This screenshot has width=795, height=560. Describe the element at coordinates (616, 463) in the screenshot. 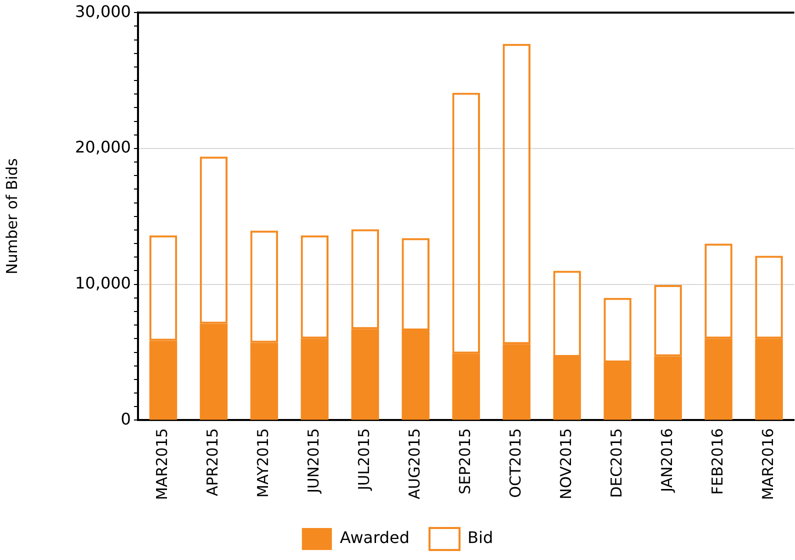

I see `x-tick-label: DEC2015` at that location.